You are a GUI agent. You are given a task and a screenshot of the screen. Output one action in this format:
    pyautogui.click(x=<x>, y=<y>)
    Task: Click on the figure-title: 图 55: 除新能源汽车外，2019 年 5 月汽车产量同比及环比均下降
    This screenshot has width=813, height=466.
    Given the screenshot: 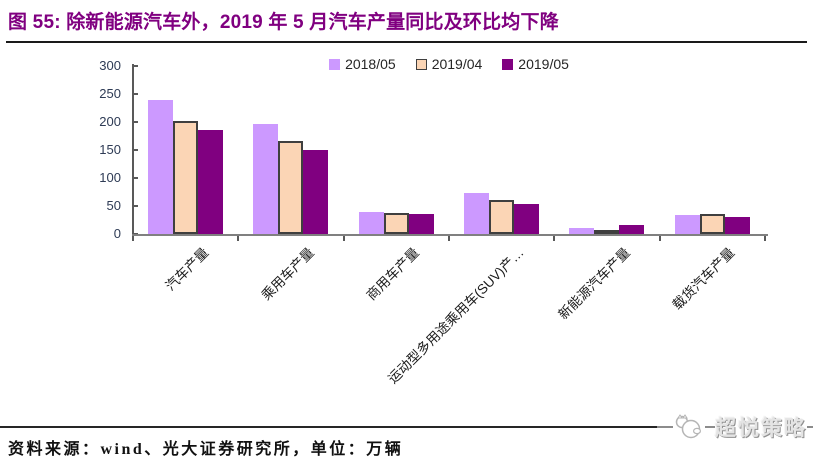 What is the action you would take?
    pyautogui.click(x=283, y=22)
    